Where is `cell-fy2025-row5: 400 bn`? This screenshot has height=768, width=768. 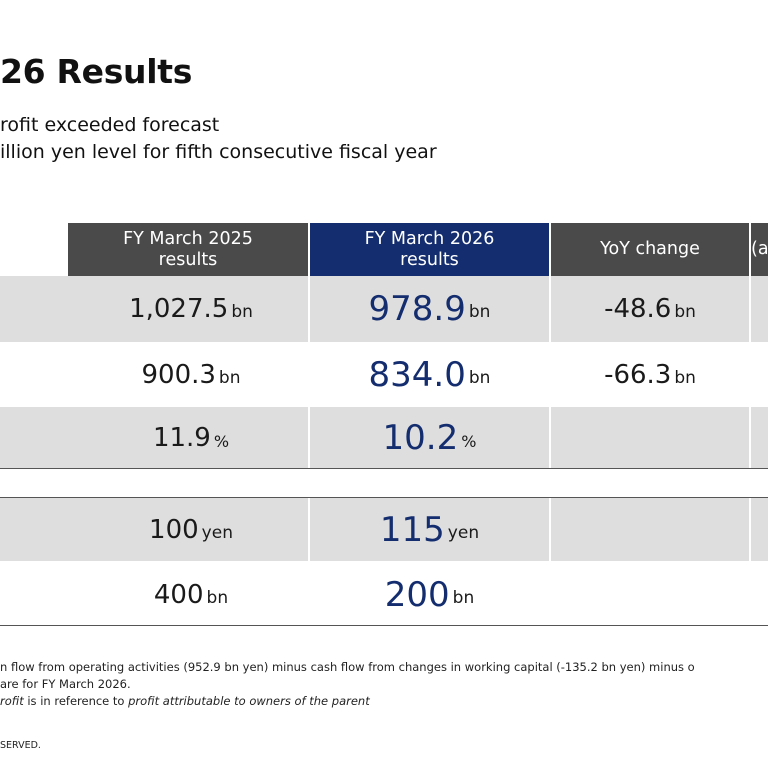
cell-fy2025-row5: 400 bn is located at coordinates (188, 595).